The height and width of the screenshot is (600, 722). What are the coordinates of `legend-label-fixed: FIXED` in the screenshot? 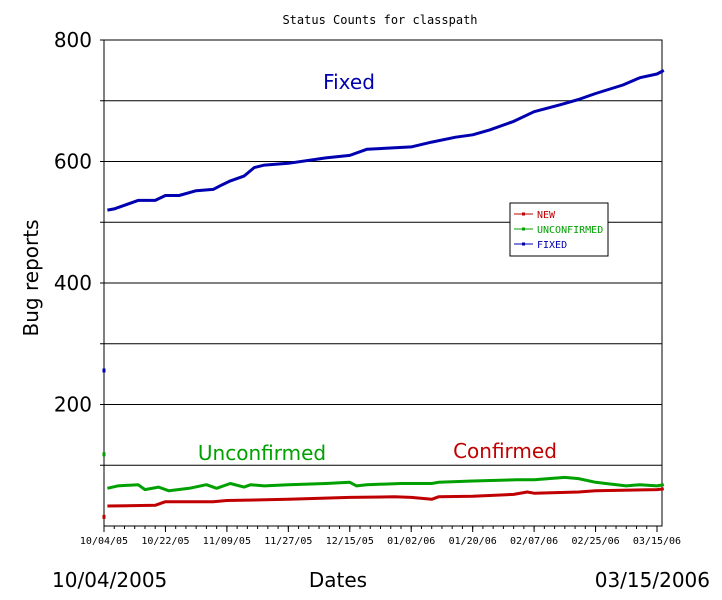 It's located at (552, 245).